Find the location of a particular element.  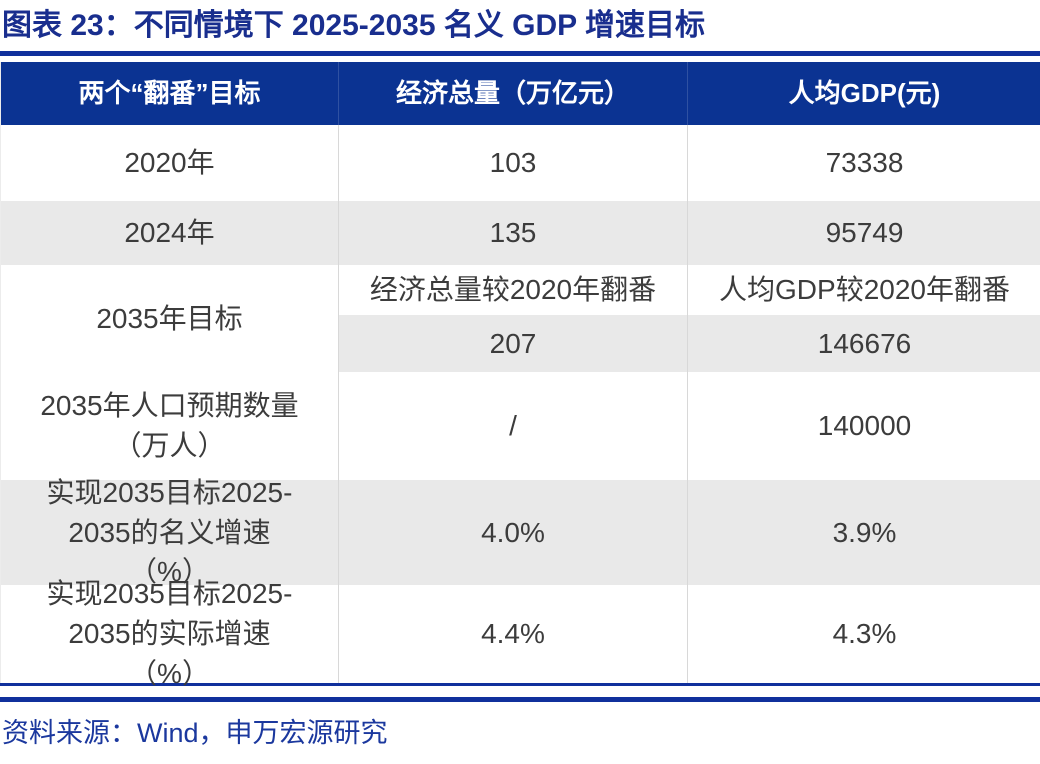

cell-2035-population-total: / is located at coordinates (512, 426).